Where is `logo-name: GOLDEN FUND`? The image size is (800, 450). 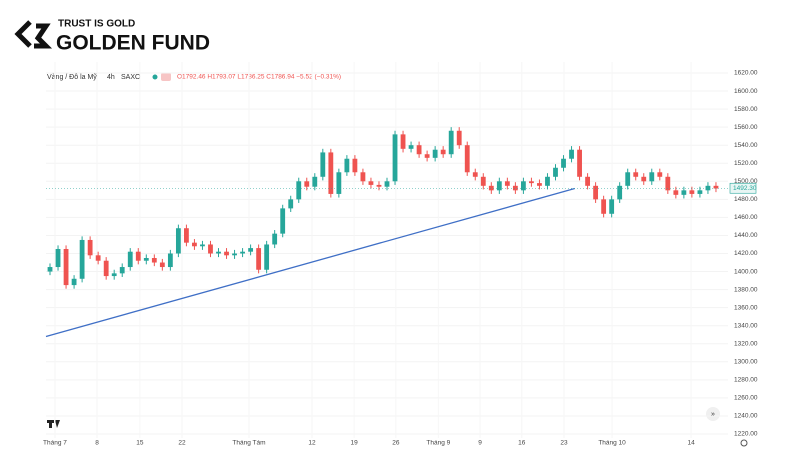 logo-name: GOLDEN FUND is located at coordinates (133, 43).